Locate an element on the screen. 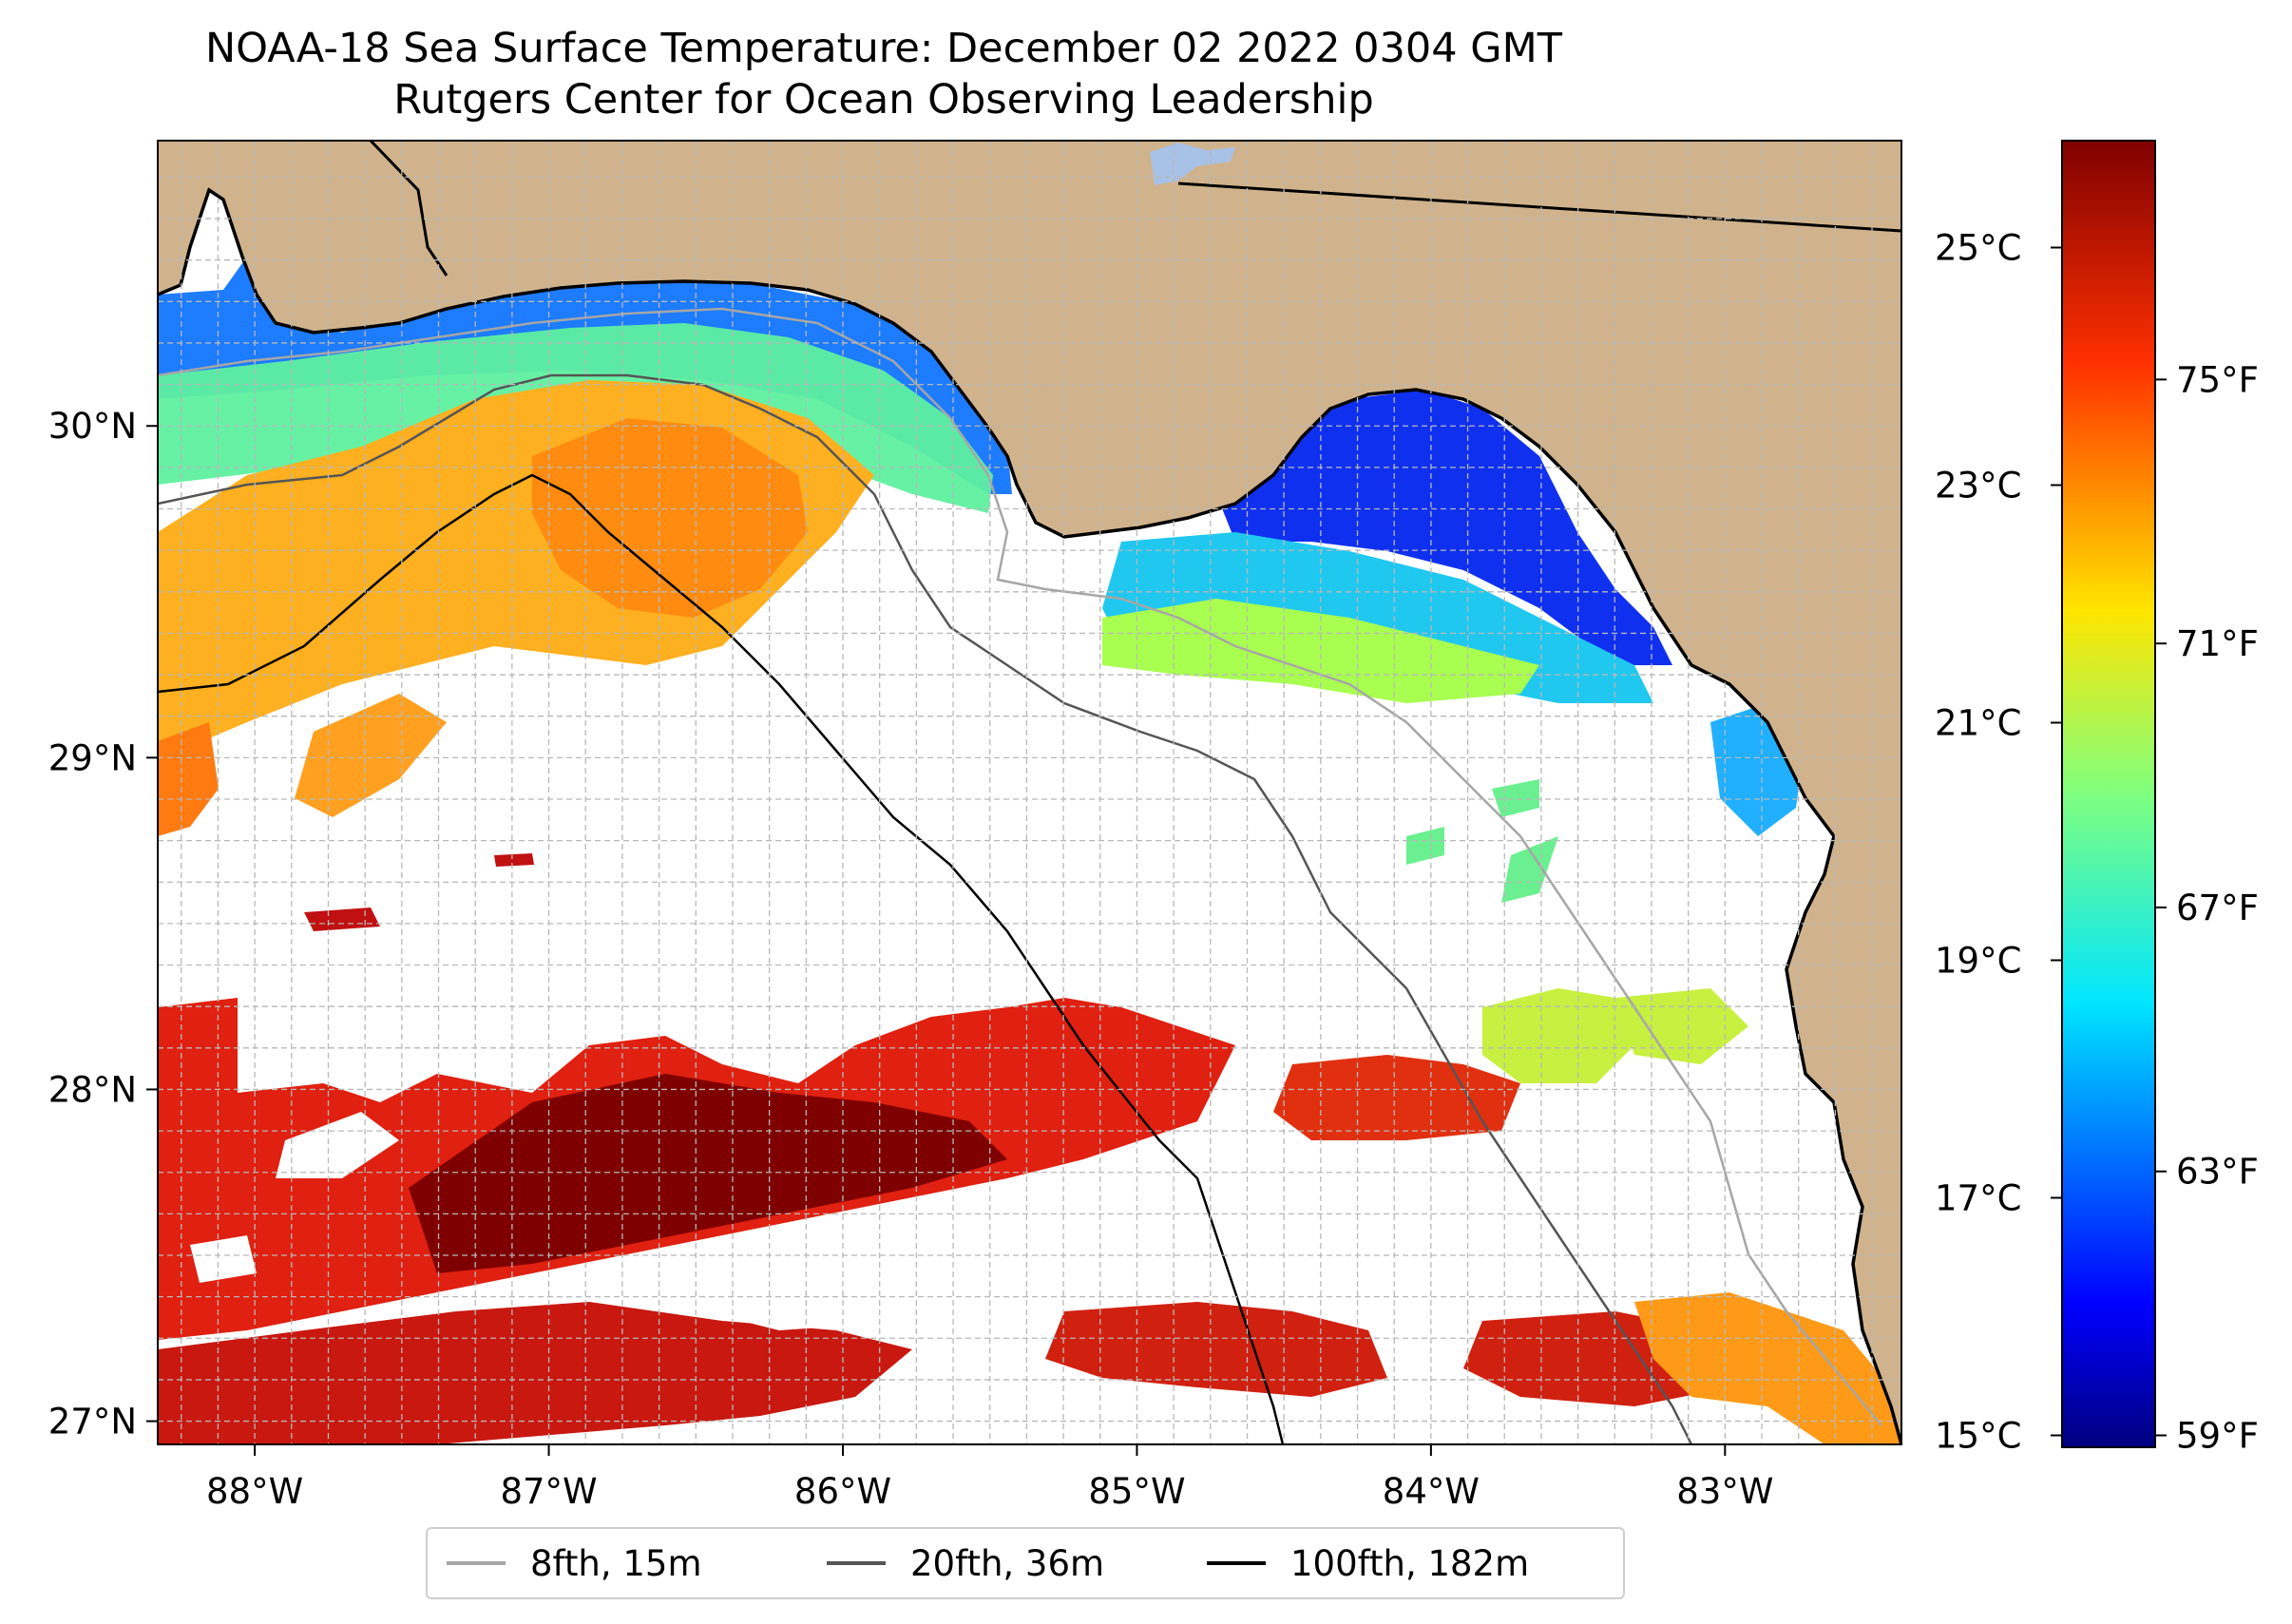 This screenshot has height=1624, width=2292. celsius-tick-label: 19°C is located at coordinates (1978, 961).